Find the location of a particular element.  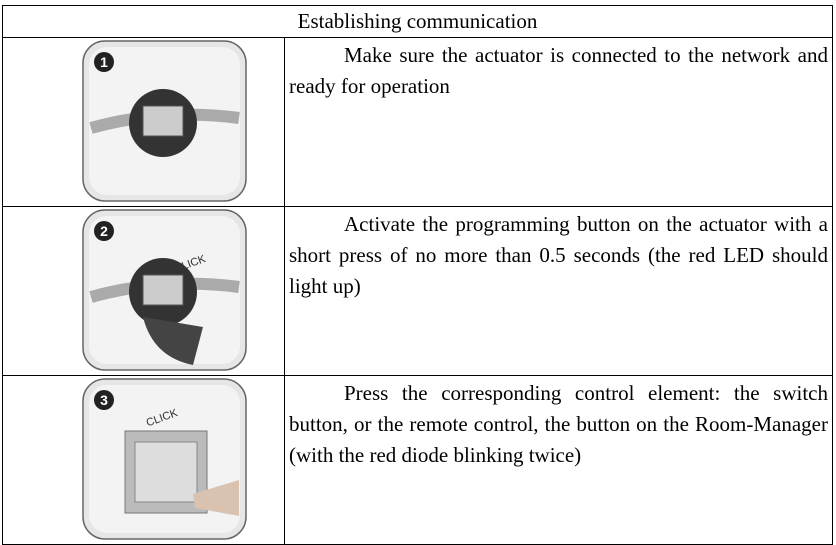

image-cell: 1 is located at coordinates (143, 122).